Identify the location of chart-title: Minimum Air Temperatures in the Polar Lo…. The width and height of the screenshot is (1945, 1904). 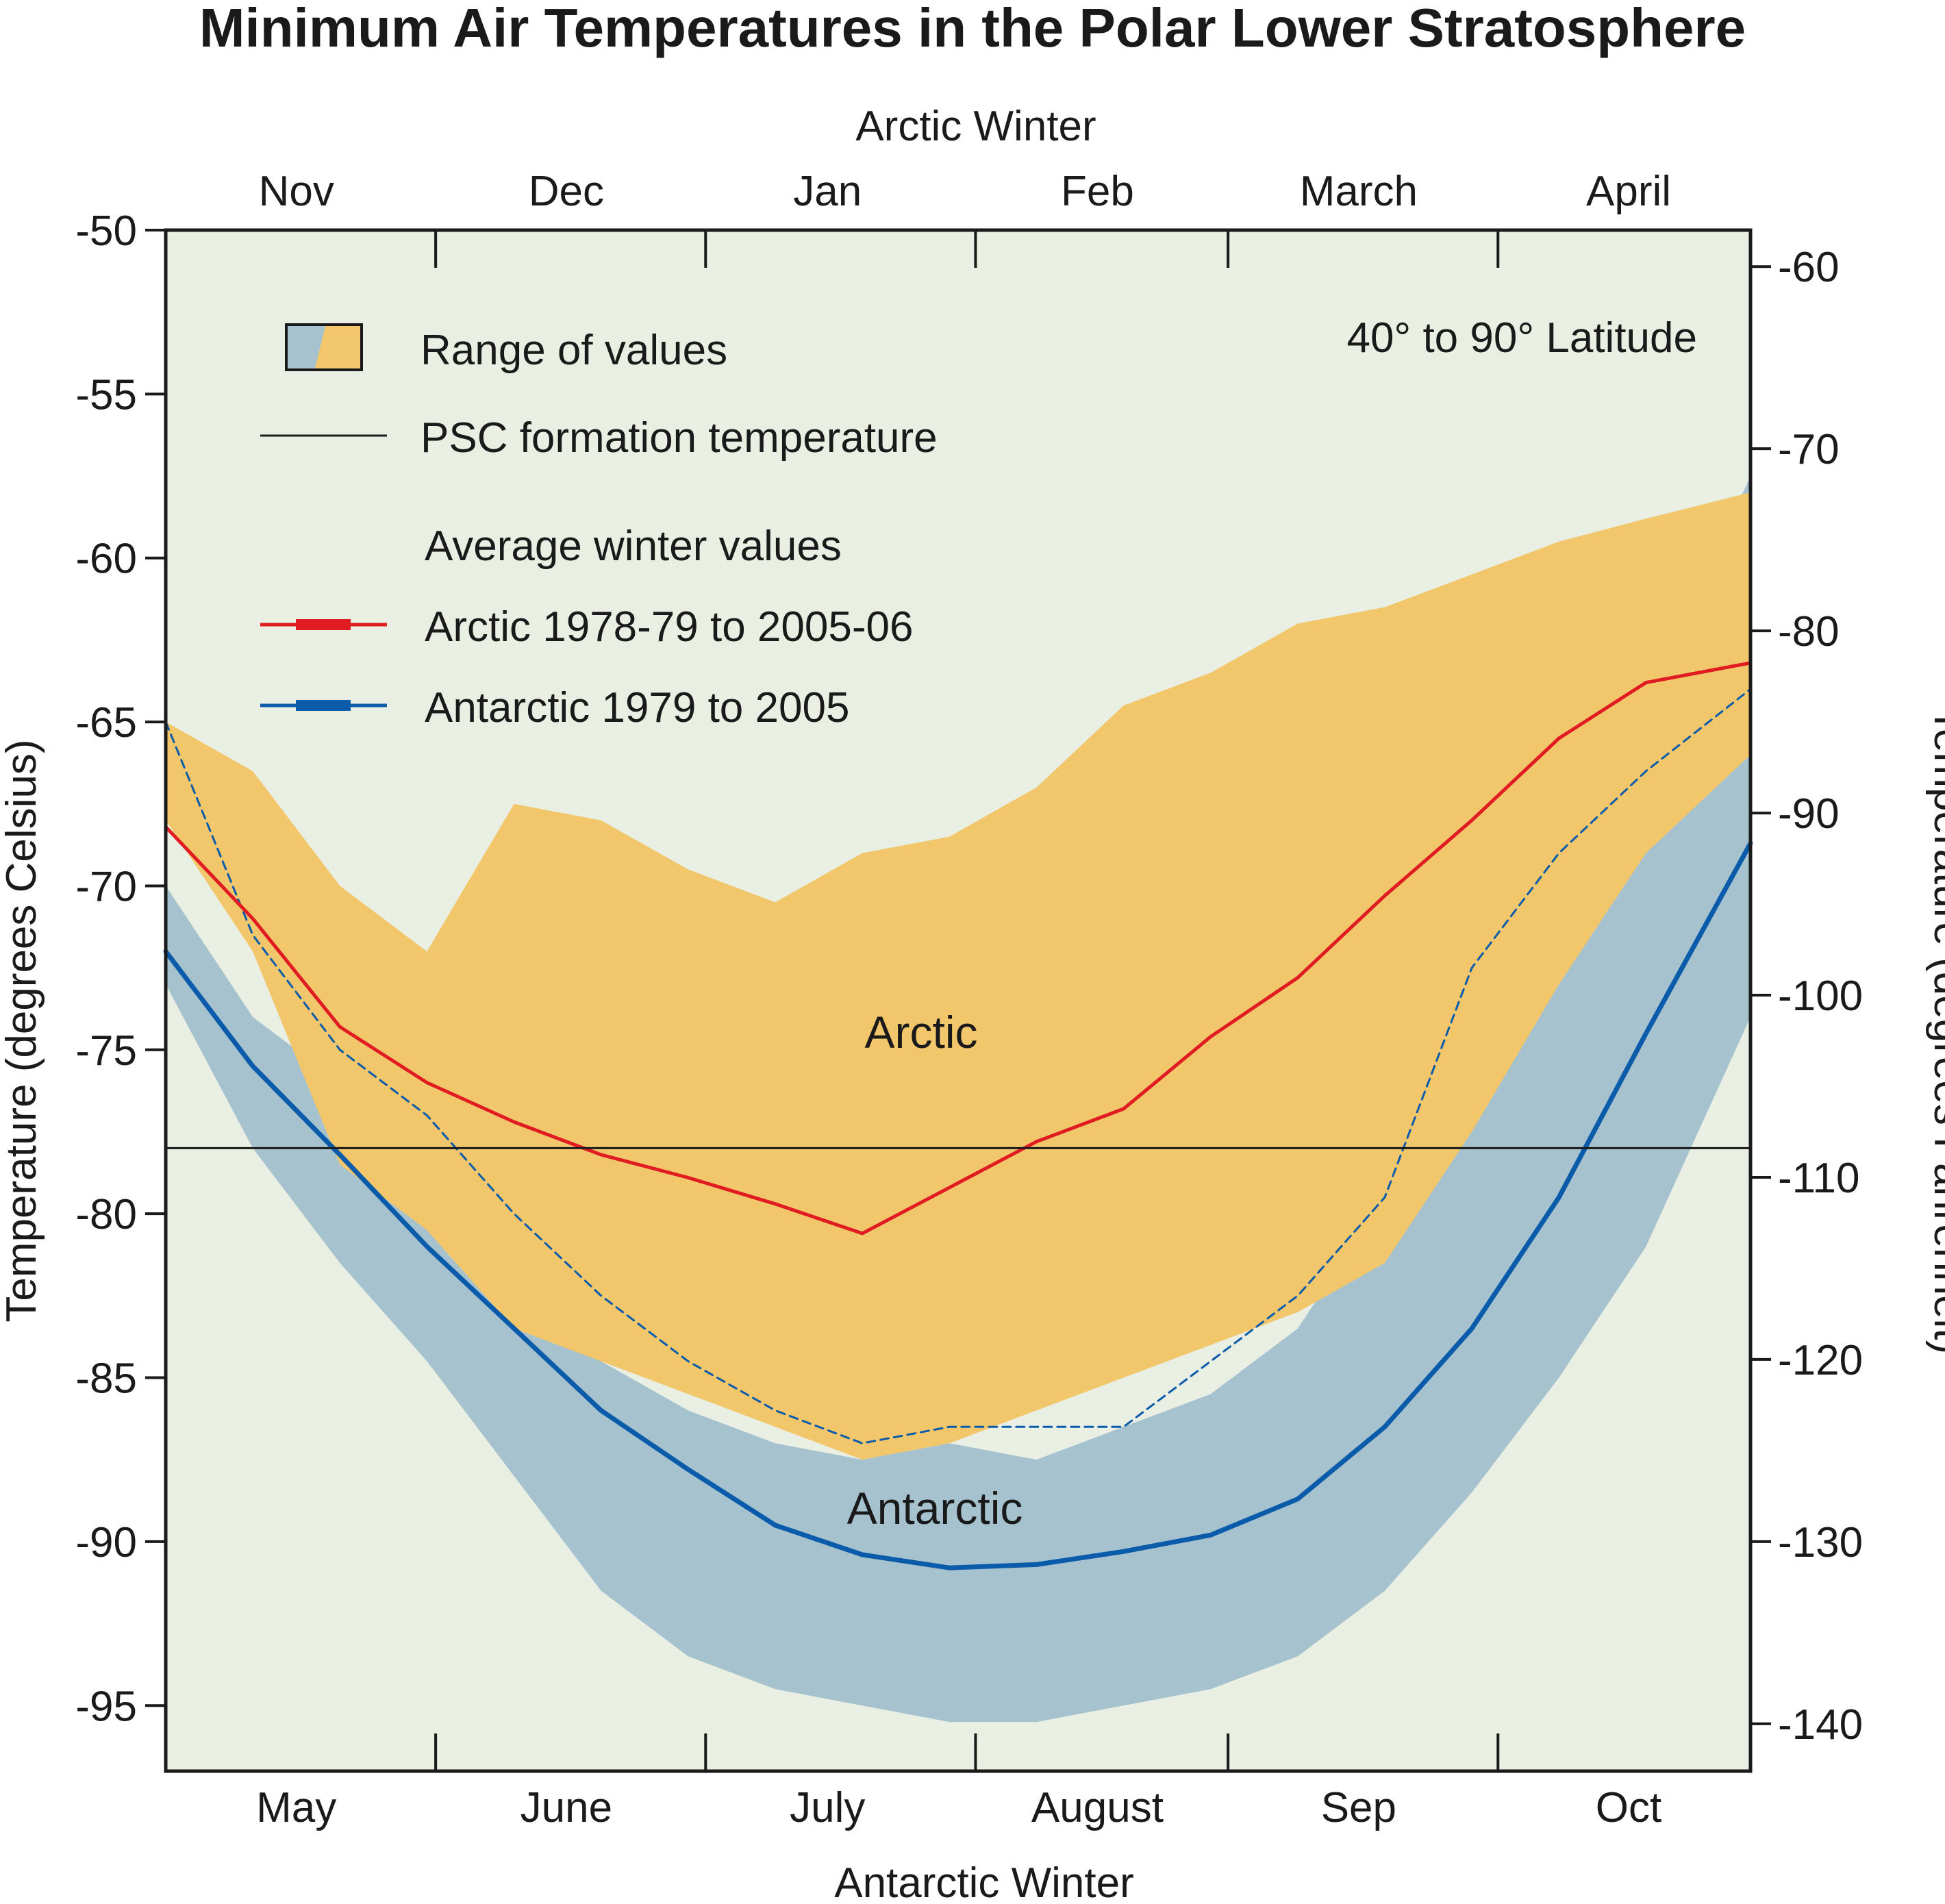
(972, 29).